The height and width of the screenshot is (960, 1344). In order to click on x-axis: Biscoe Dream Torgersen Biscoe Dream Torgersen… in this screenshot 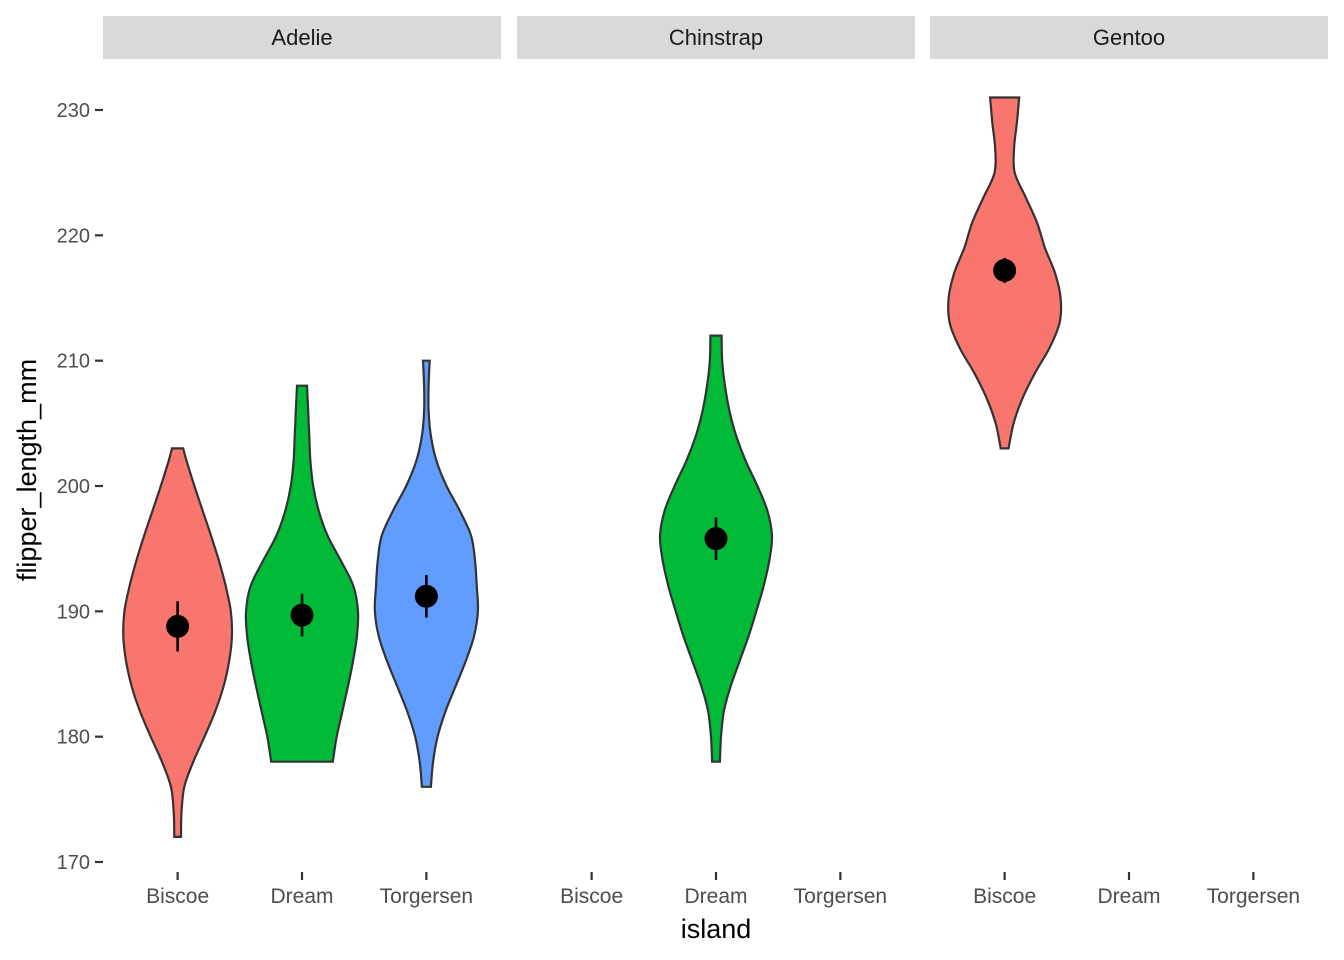, I will do `click(723, 890)`.